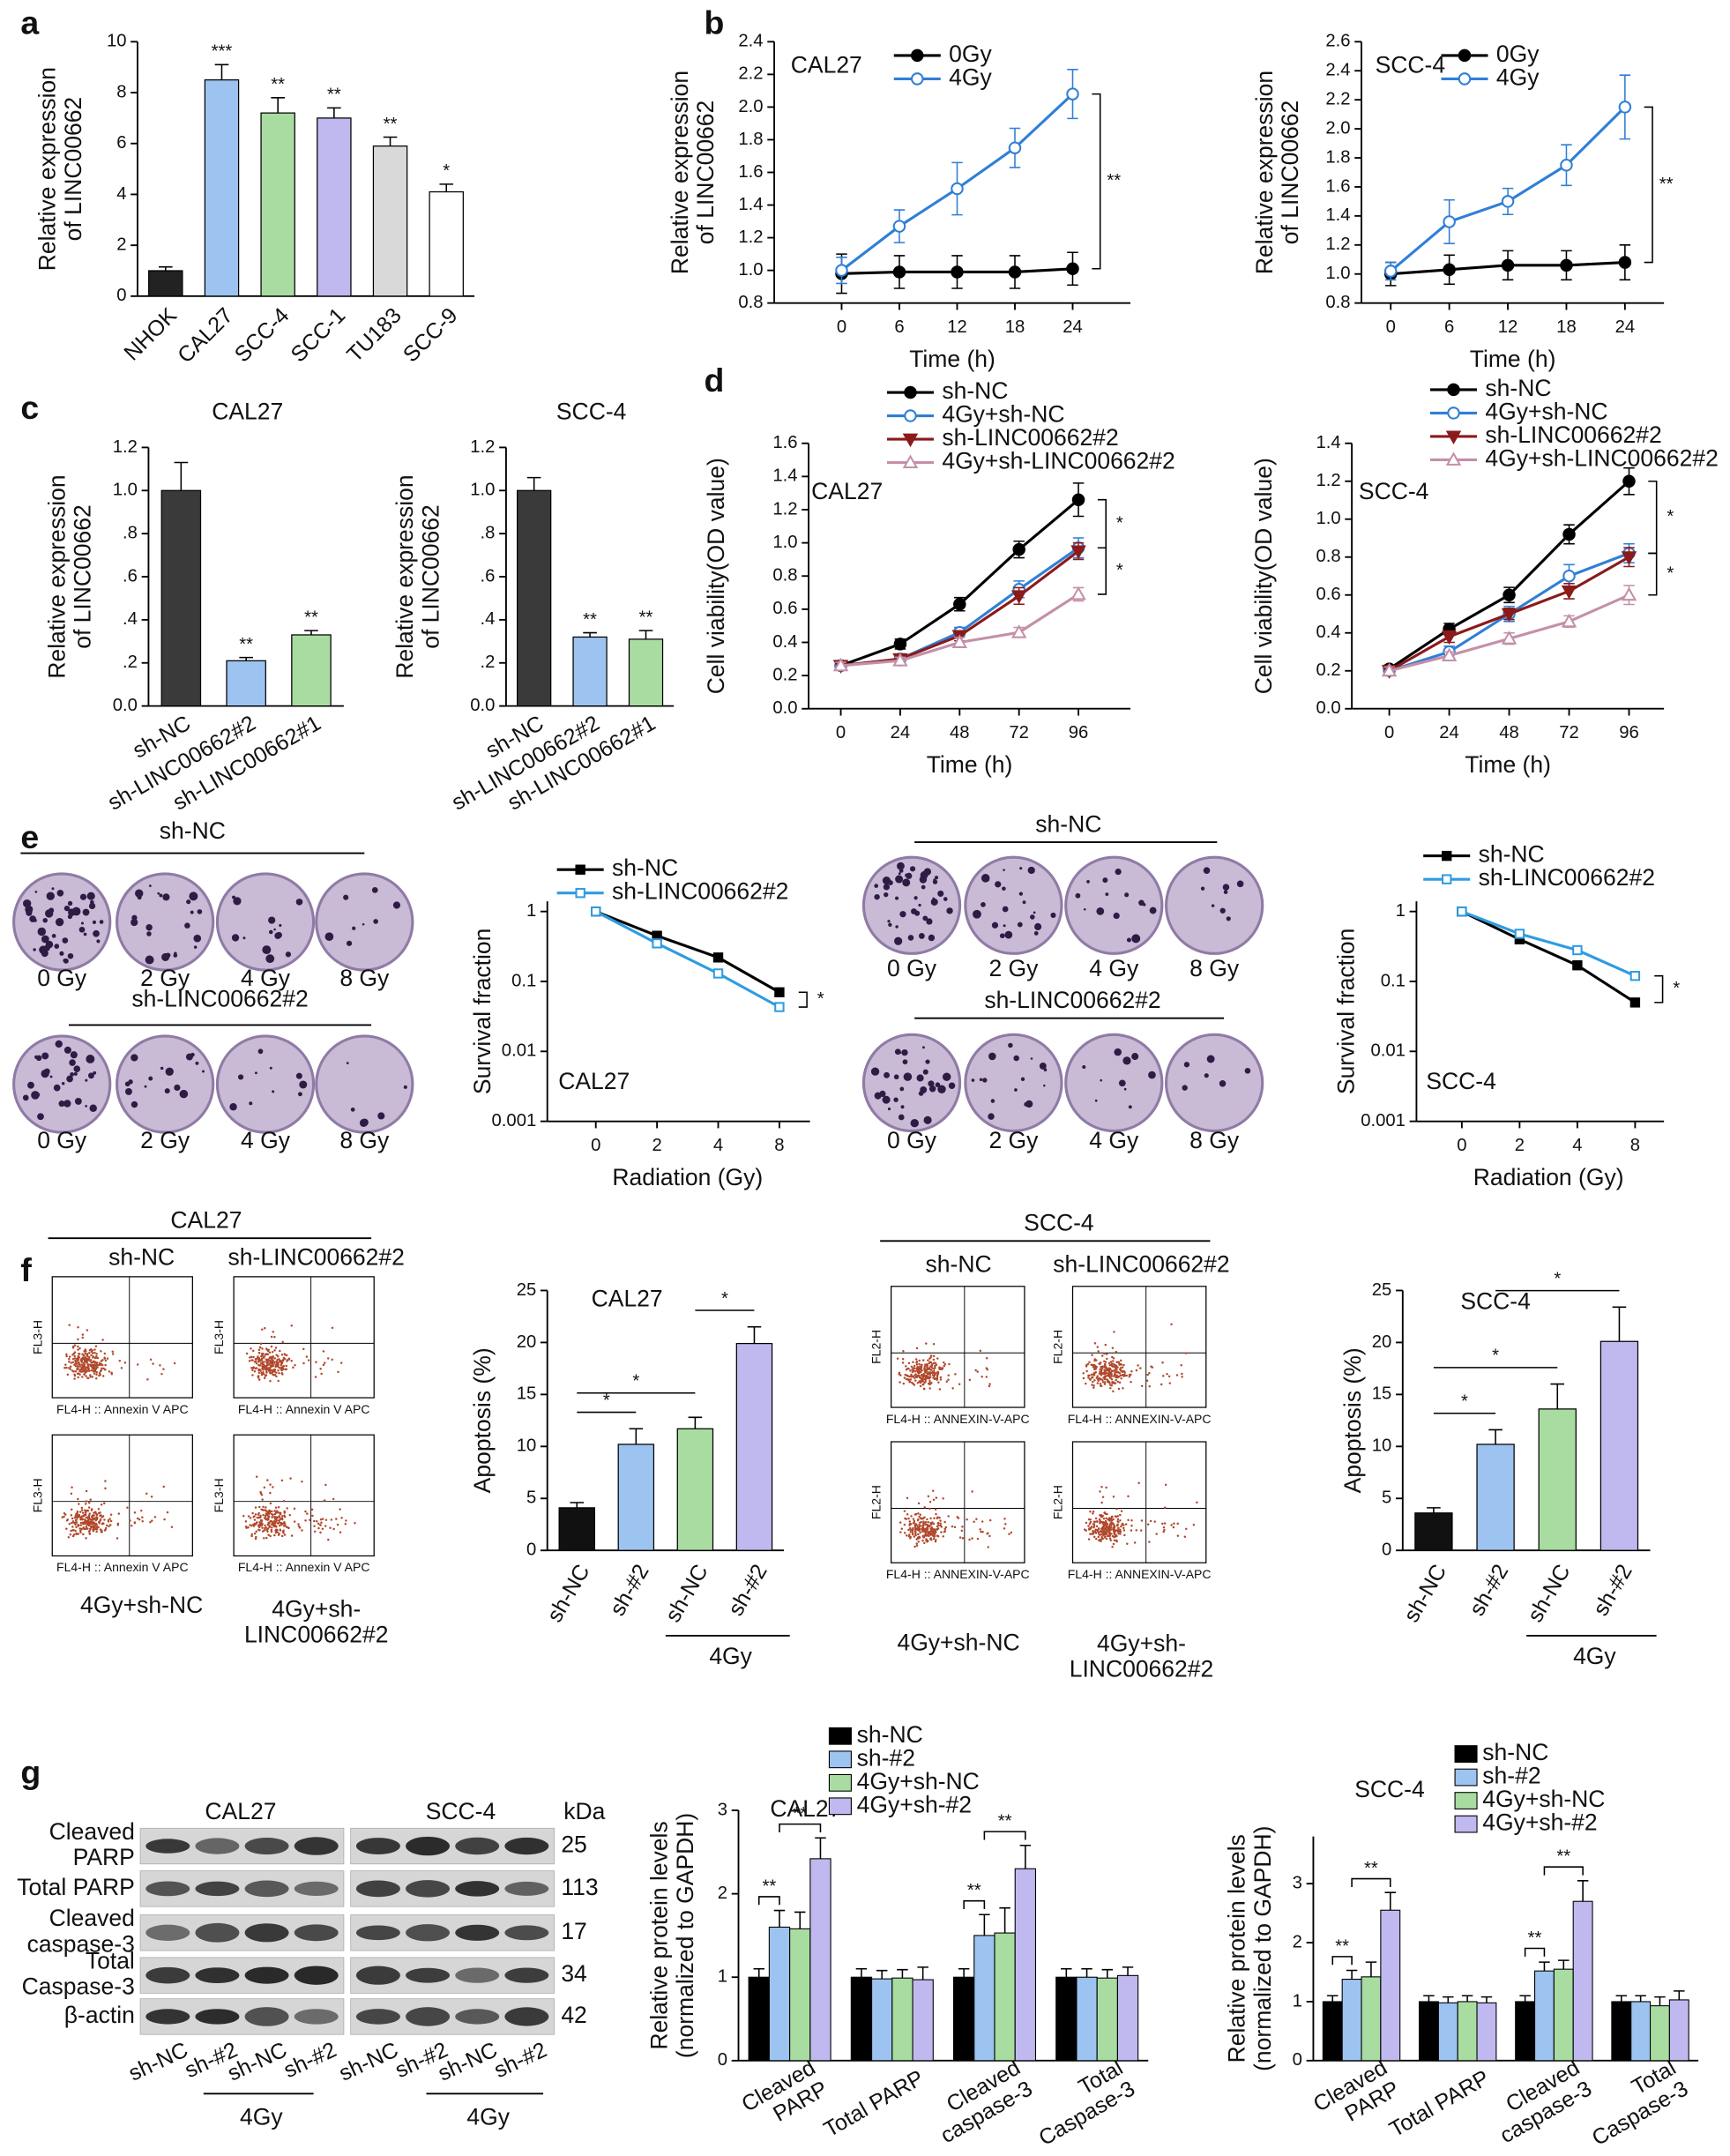 The height and width of the screenshot is (2156, 1730). What do you see at coordinates (316, 1621) in the screenshot?
I see `row-label: 4Gy+sh-LINC00662#2` at bounding box center [316, 1621].